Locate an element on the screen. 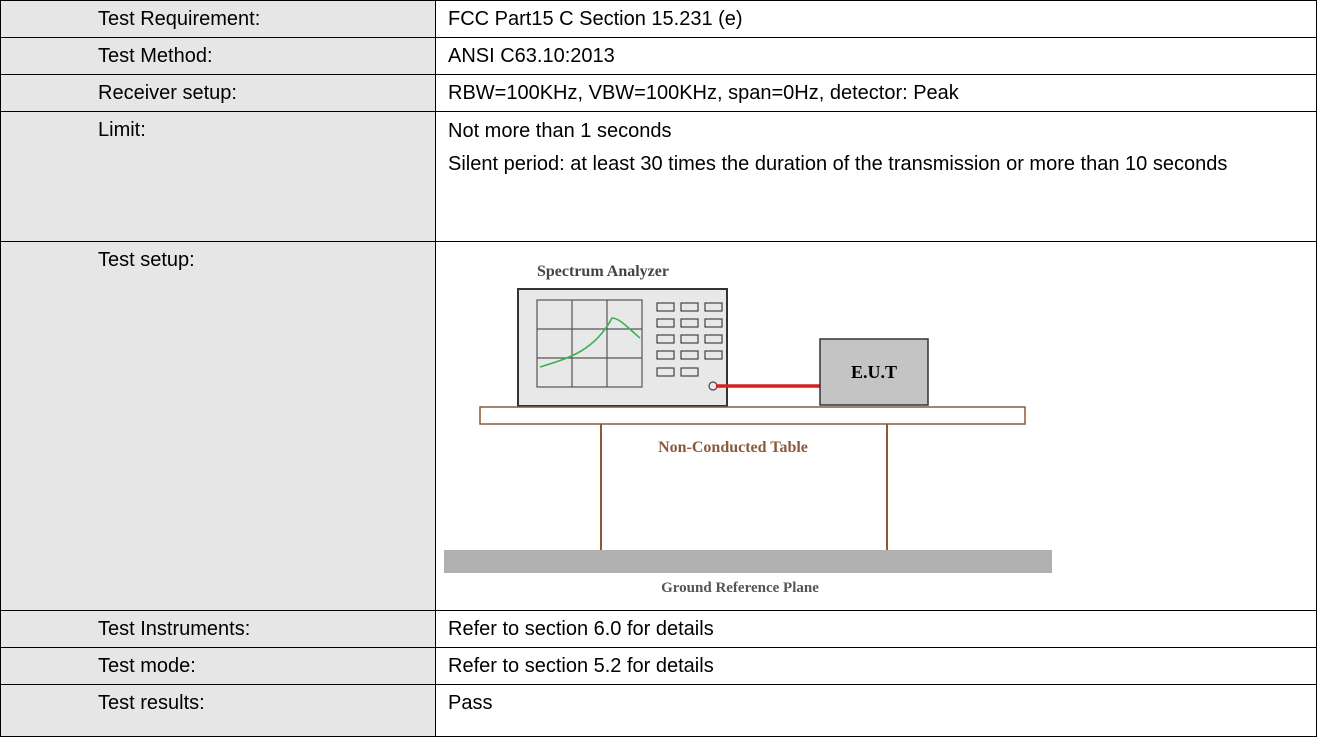 The image size is (1317, 738). value: Refer to section 6.0 for details is located at coordinates (876, 629).